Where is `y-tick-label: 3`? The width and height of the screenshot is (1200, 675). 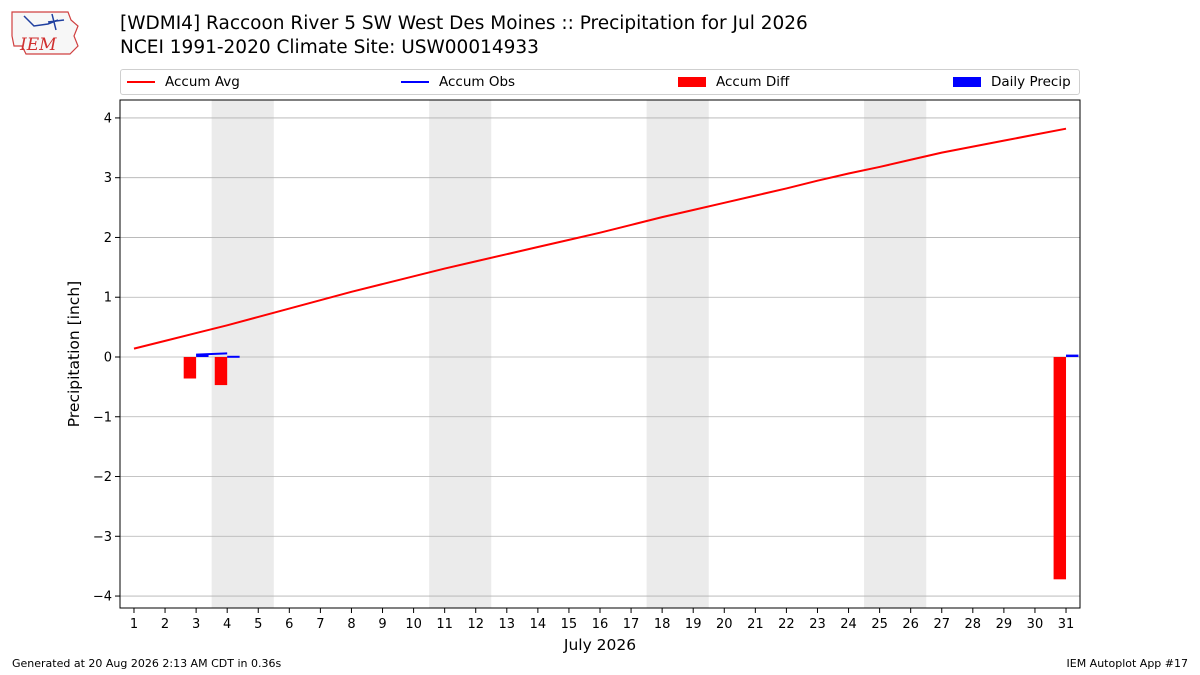 y-tick-label: 3 is located at coordinates (108, 178).